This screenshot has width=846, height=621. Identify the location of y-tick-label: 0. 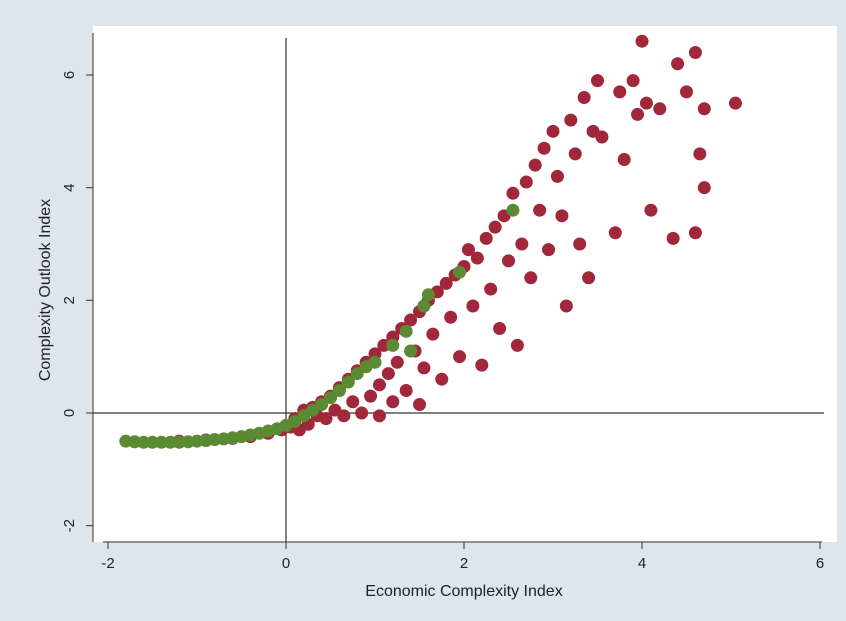
(69, 413).